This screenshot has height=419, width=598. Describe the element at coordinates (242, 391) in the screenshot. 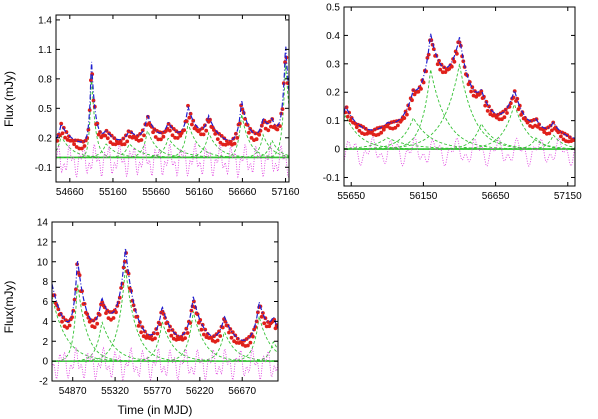

I see `x-tick-label-4: 56670` at that location.